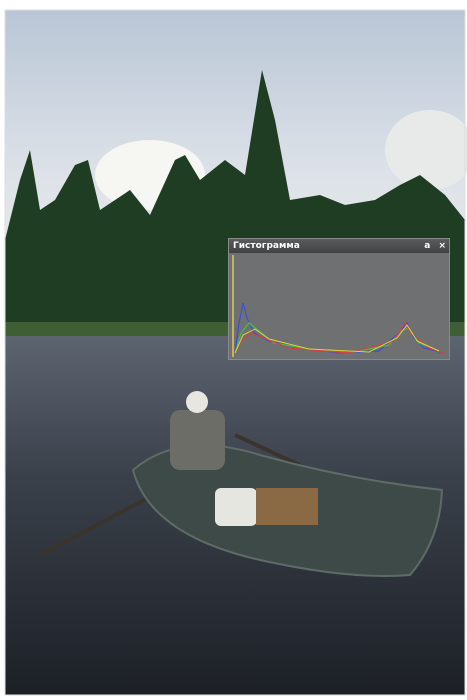  I want to click on histogram-panel: Гистограмма a ×, so click(339, 299).